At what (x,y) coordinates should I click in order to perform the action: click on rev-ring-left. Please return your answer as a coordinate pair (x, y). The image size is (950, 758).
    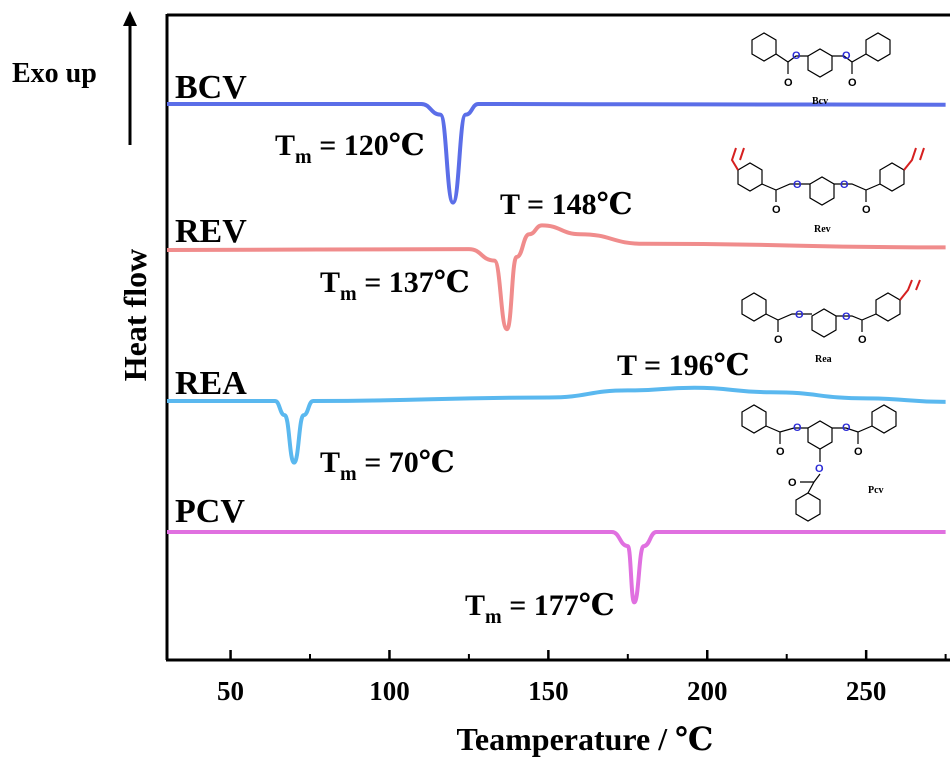
    Looking at the image, I should click on (750, 177).